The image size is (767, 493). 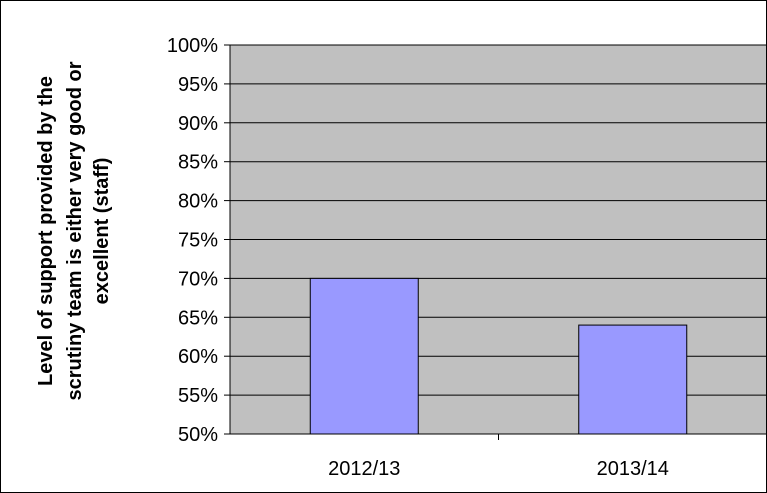 I want to click on x-tick-label: 2013/14, so click(x=633, y=469).